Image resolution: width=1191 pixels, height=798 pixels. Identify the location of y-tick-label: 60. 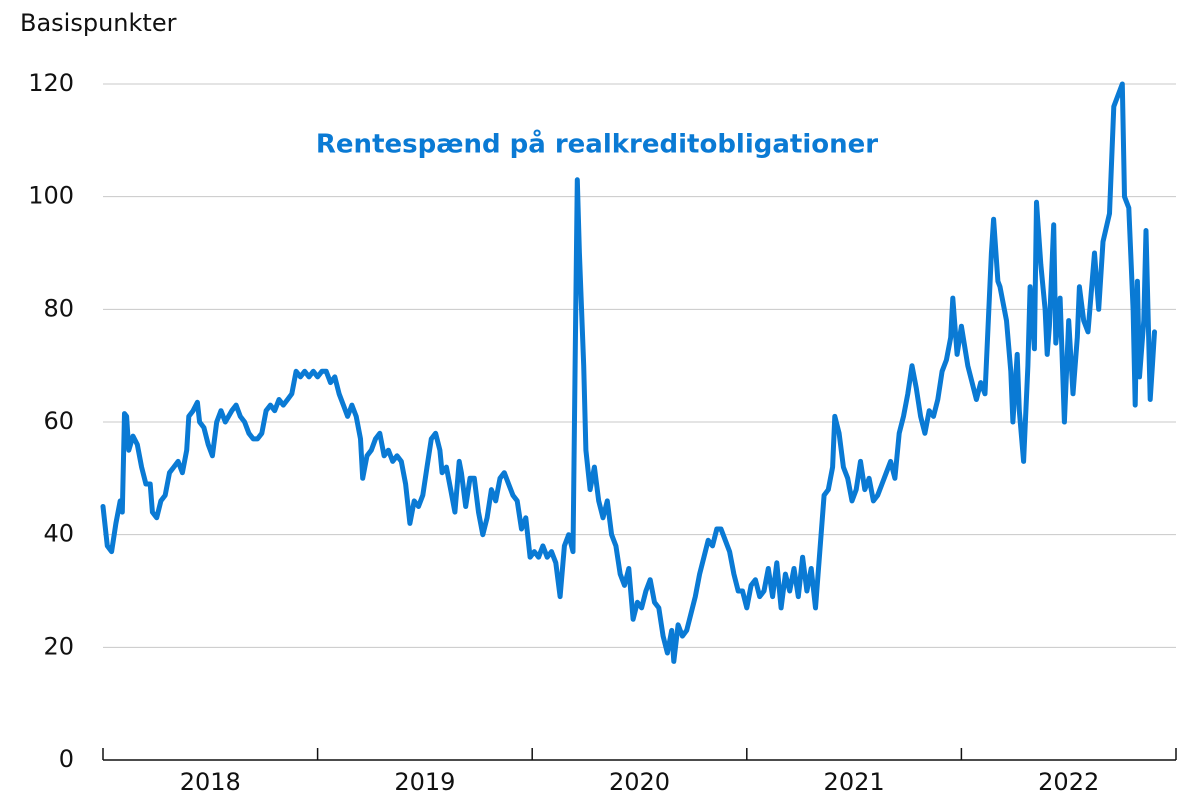
(58, 421).